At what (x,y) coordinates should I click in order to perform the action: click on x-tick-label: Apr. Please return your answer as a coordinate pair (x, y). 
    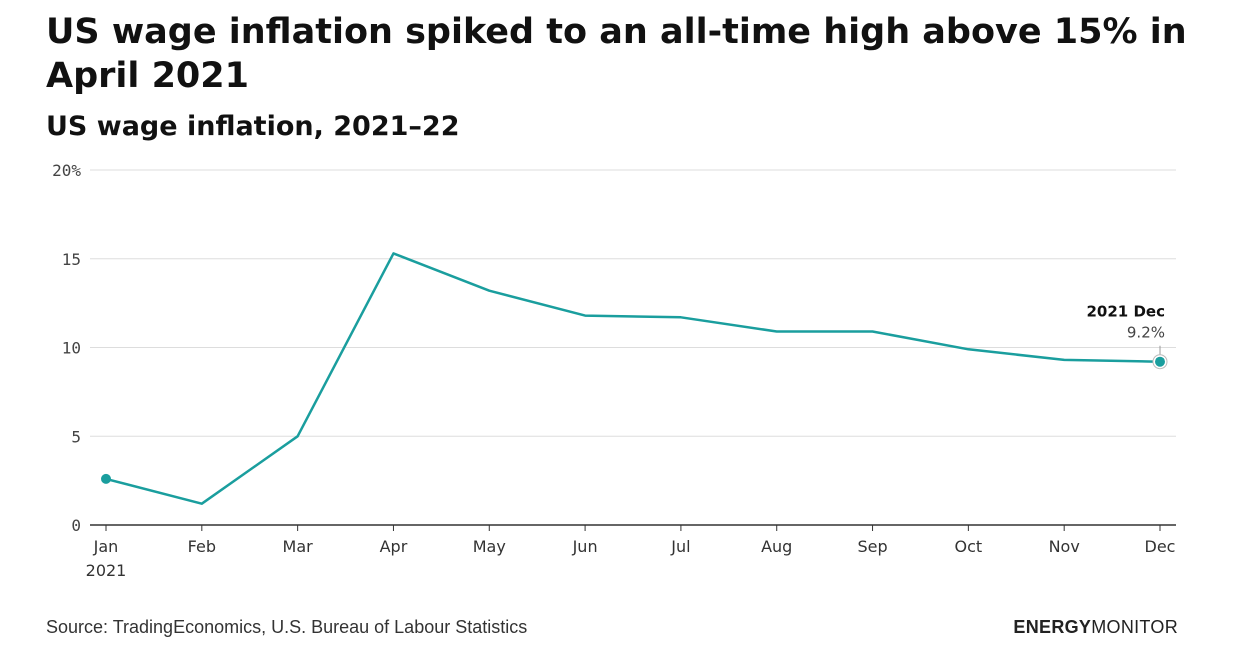
    Looking at the image, I should click on (394, 546).